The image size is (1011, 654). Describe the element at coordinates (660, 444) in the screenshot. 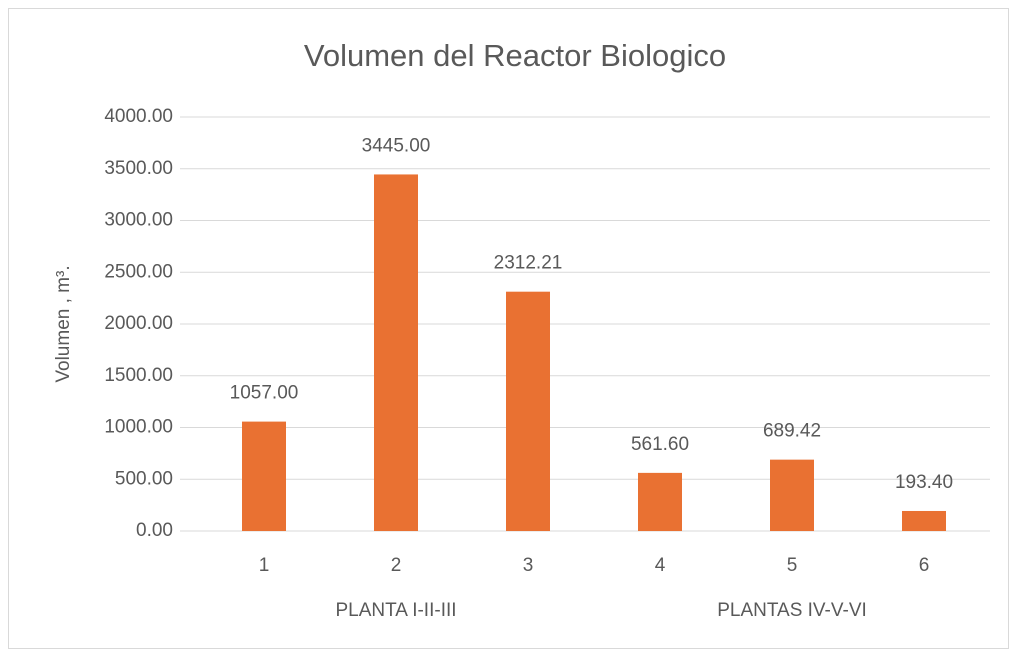

I see `data-label: 561.60` at that location.